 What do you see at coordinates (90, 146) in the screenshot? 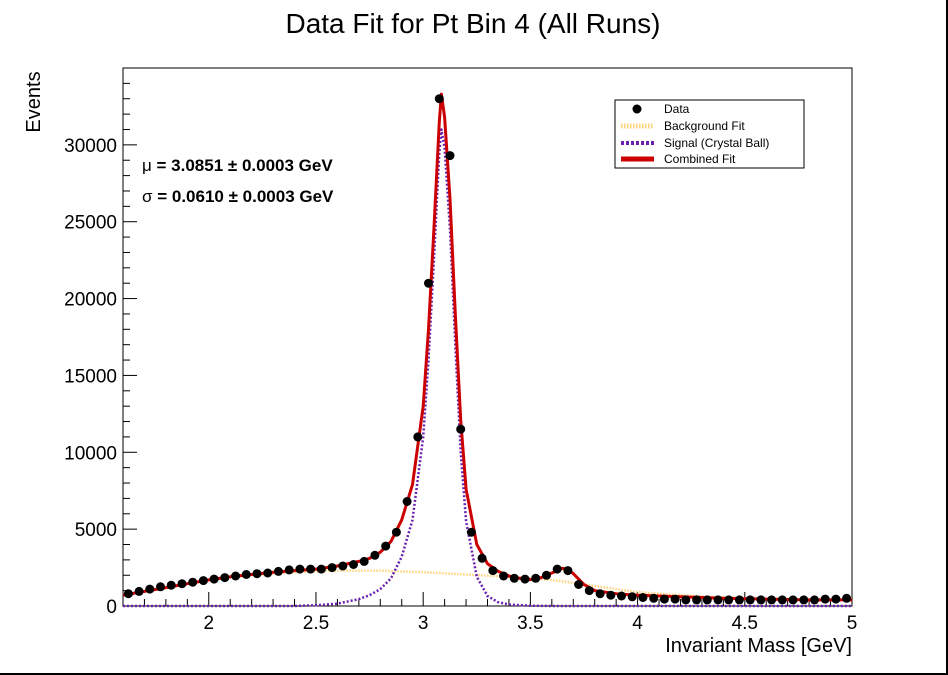
I see `y-tick-label: 30000` at bounding box center [90, 146].